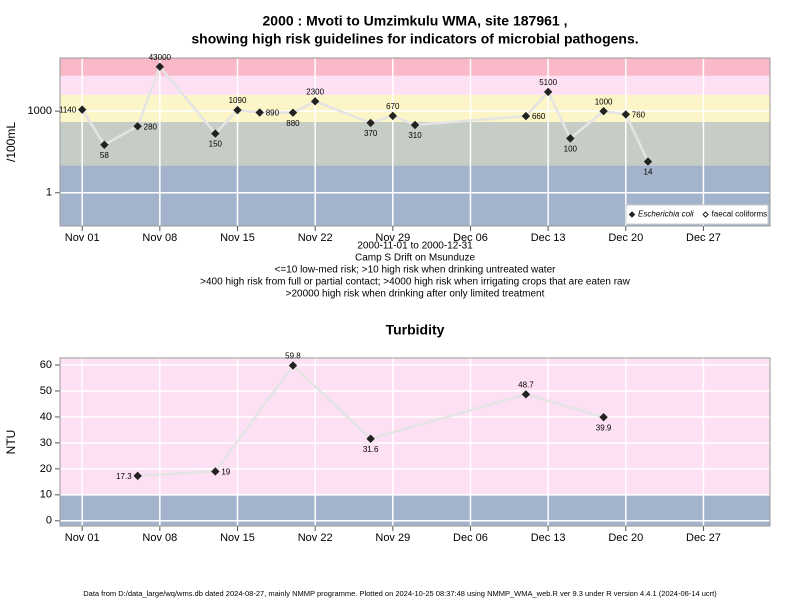  I want to click on value-label: 48.7, so click(526, 384).